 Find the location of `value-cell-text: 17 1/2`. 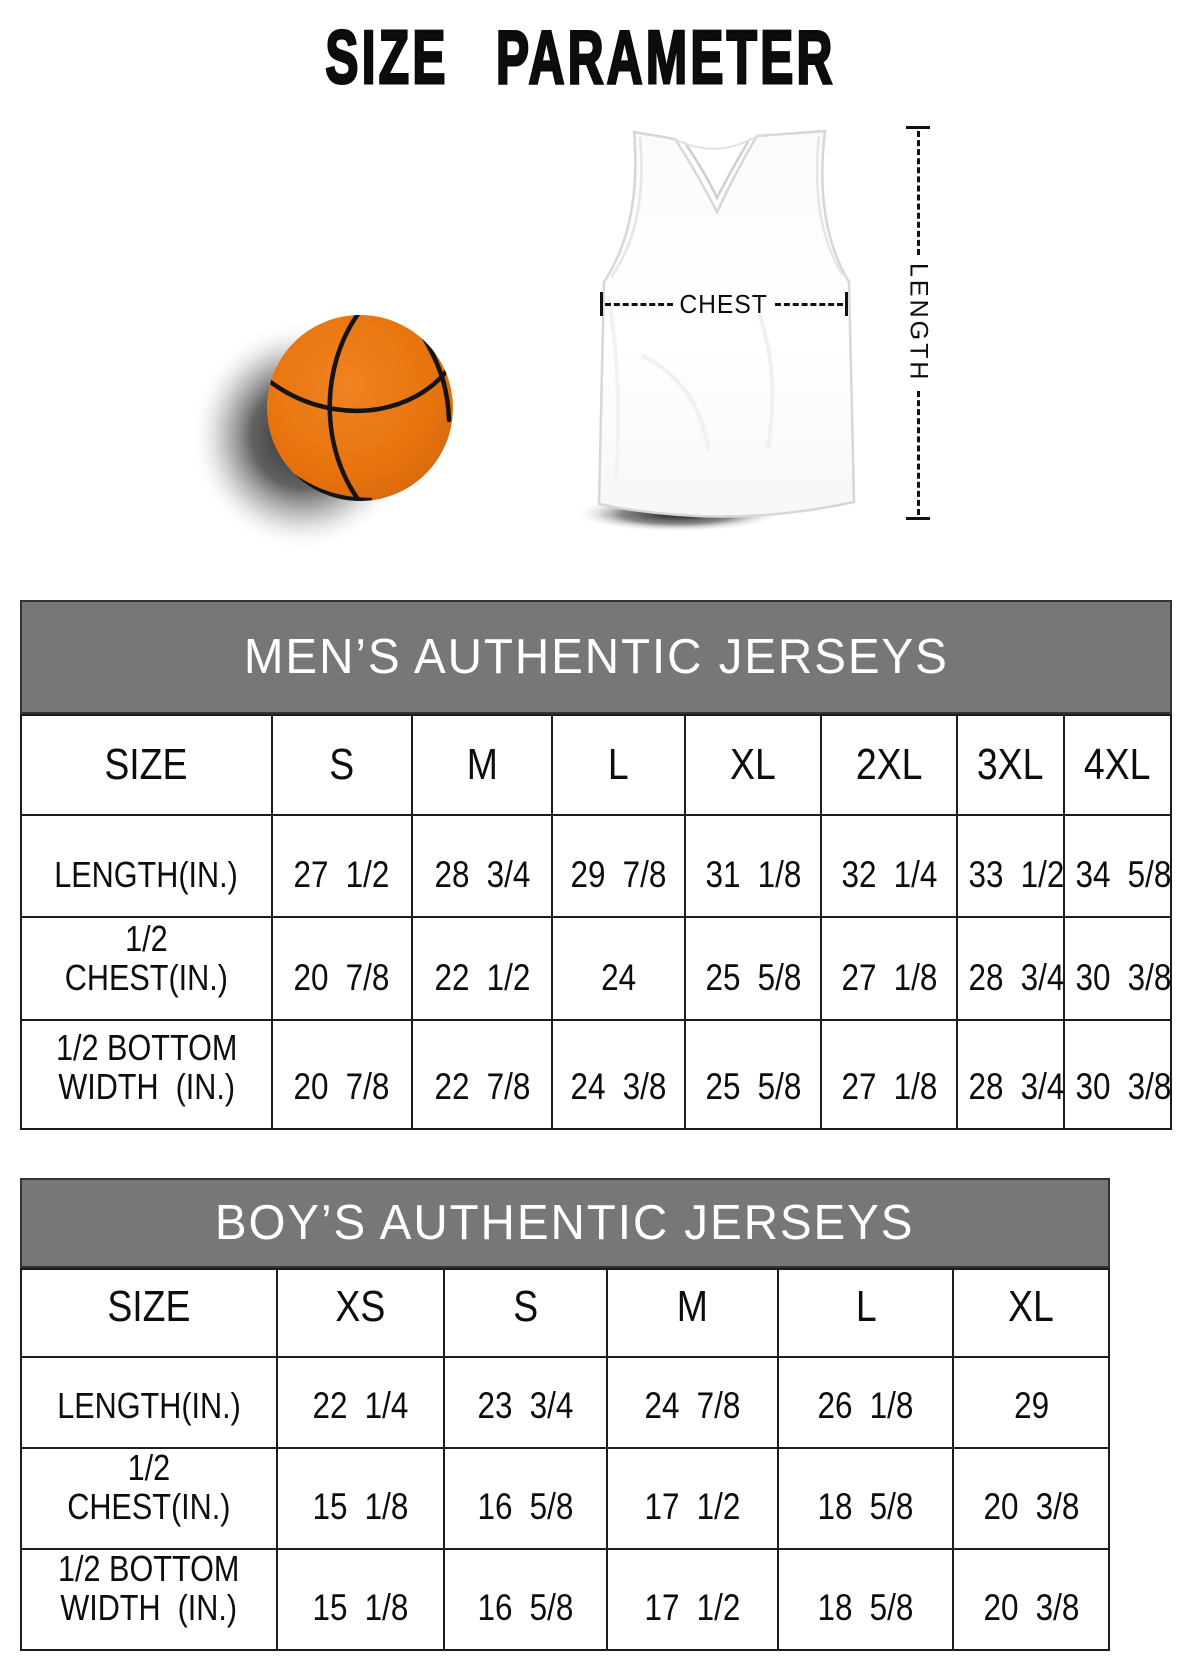

value-cell-text: 17 1/2 is located at coordinates (692, 1607).